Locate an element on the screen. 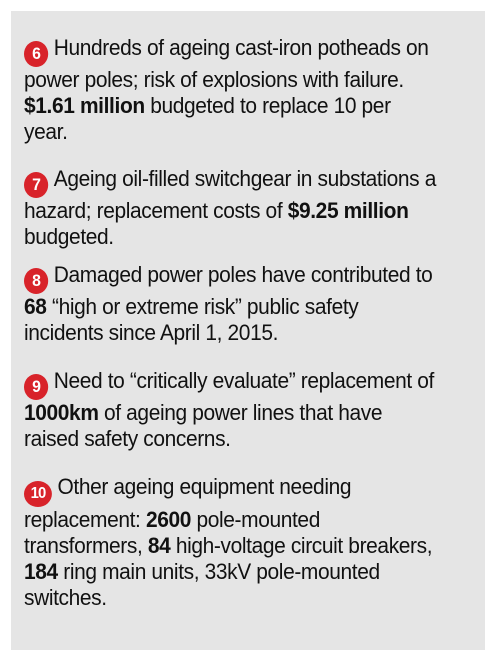 The height and width of the screenshot is (661, 496). number-badge-10: 10 is located at coordinates (38, 494).